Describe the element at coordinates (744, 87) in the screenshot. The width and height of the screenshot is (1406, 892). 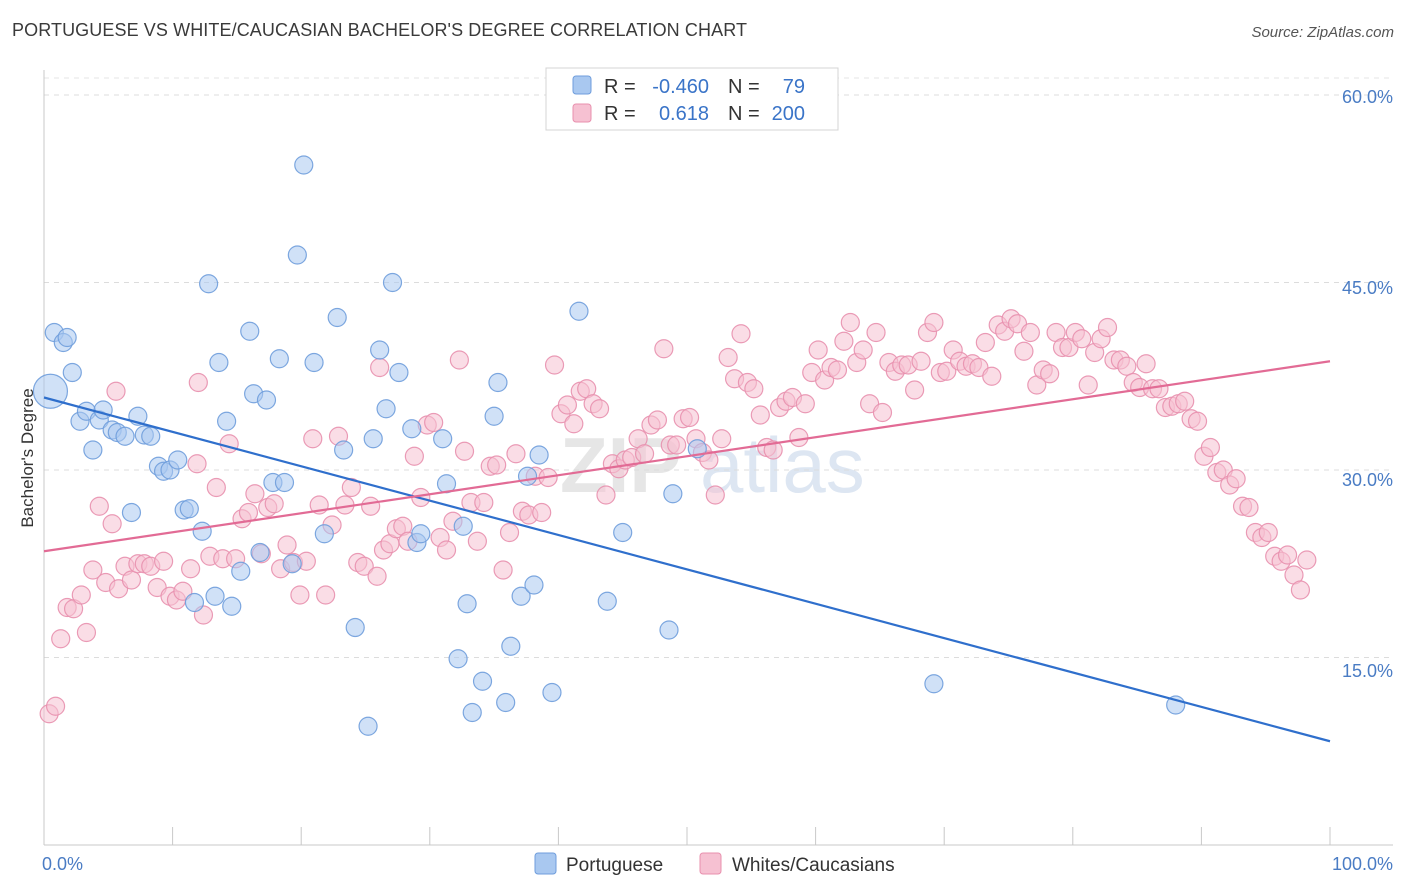
I see `legend-n-label-a: N =` at that location.